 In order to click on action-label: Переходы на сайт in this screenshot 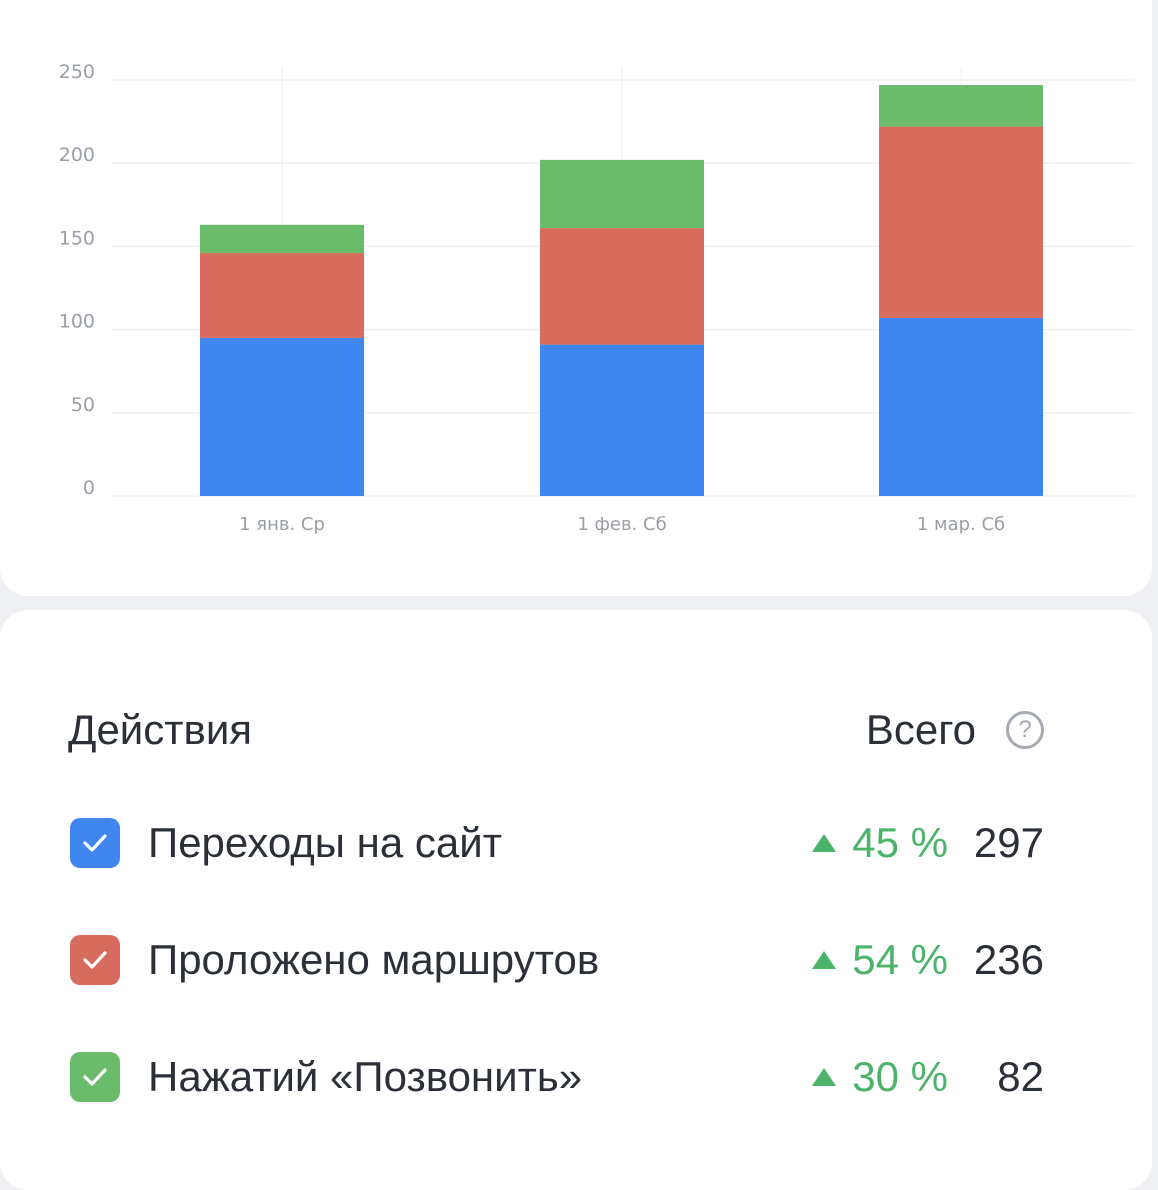, I will do `click(325, 842)`.